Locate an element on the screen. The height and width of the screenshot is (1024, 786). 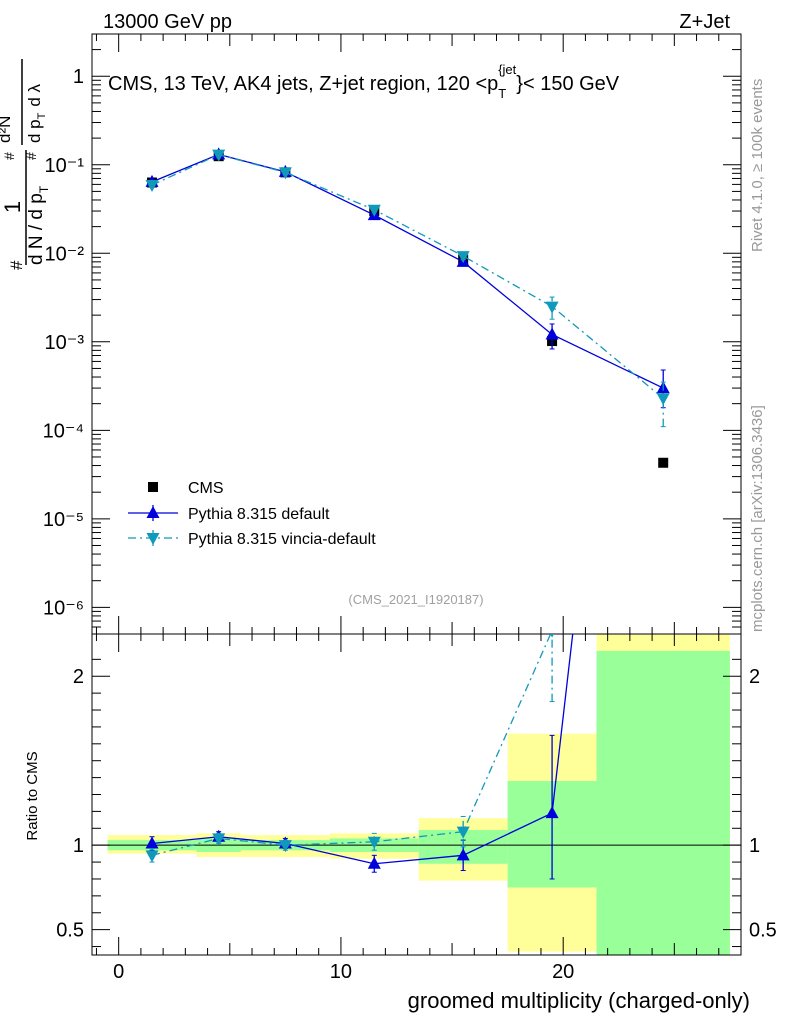
title-sub: T is located at coordinates (502, 93).